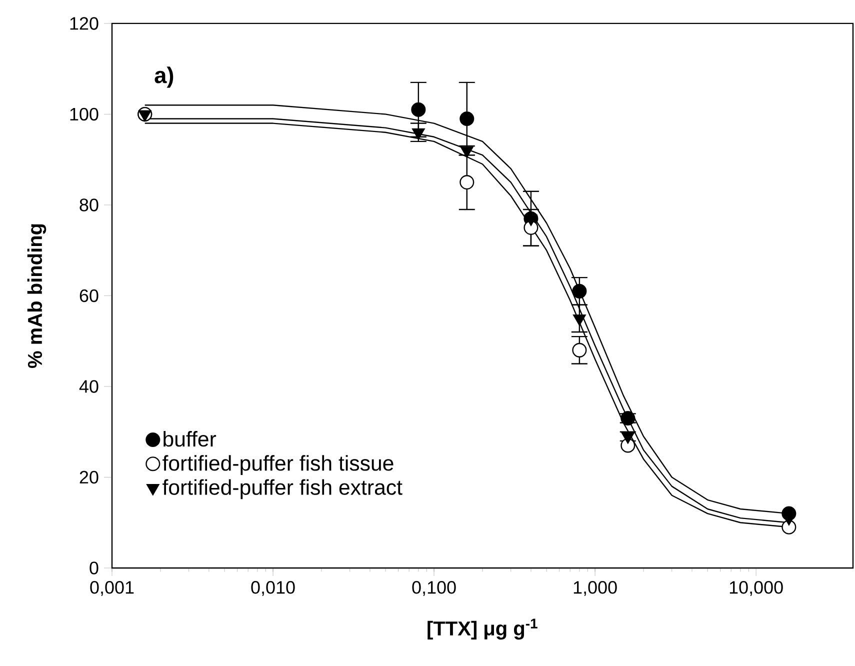 The width and height of the screenshot is (855, 666). I want to click on y-tick-label: 0, so click(94, 568).